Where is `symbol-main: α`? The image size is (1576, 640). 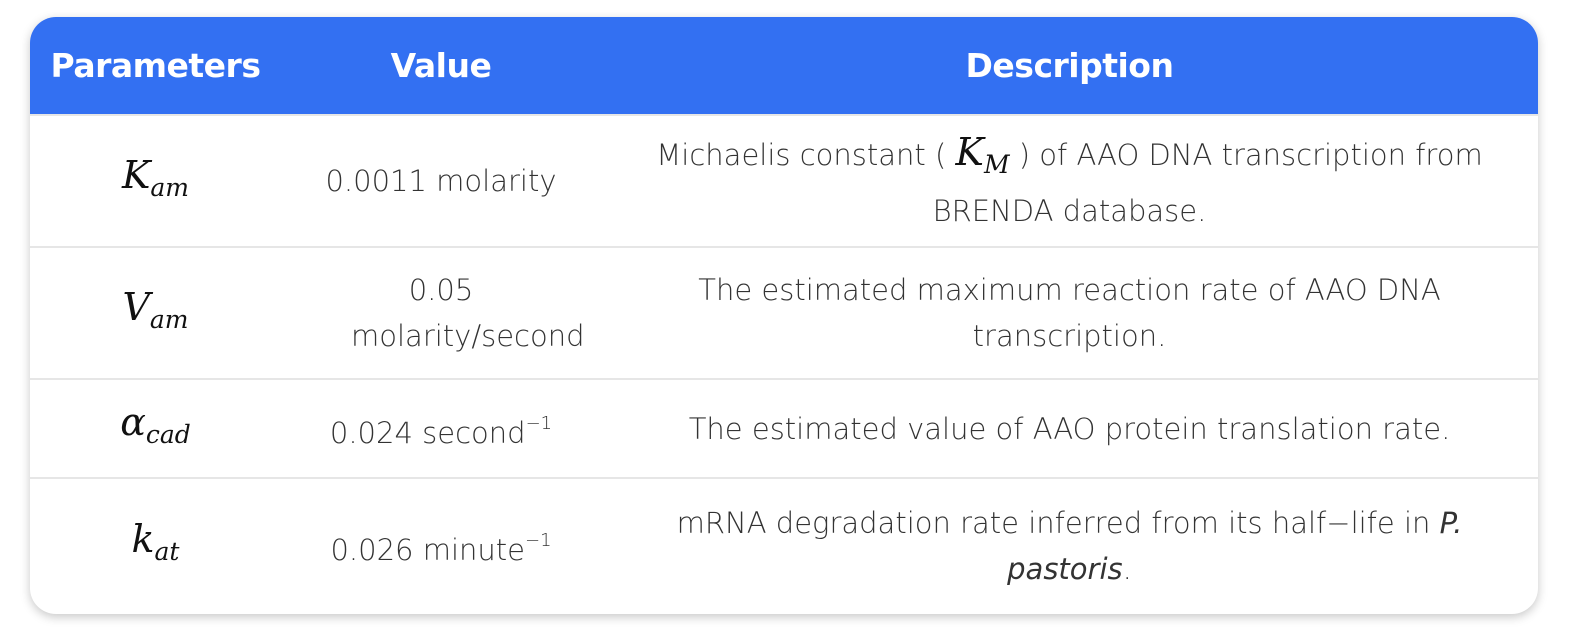 symbol-main: α is located at coordinates (133, 422).